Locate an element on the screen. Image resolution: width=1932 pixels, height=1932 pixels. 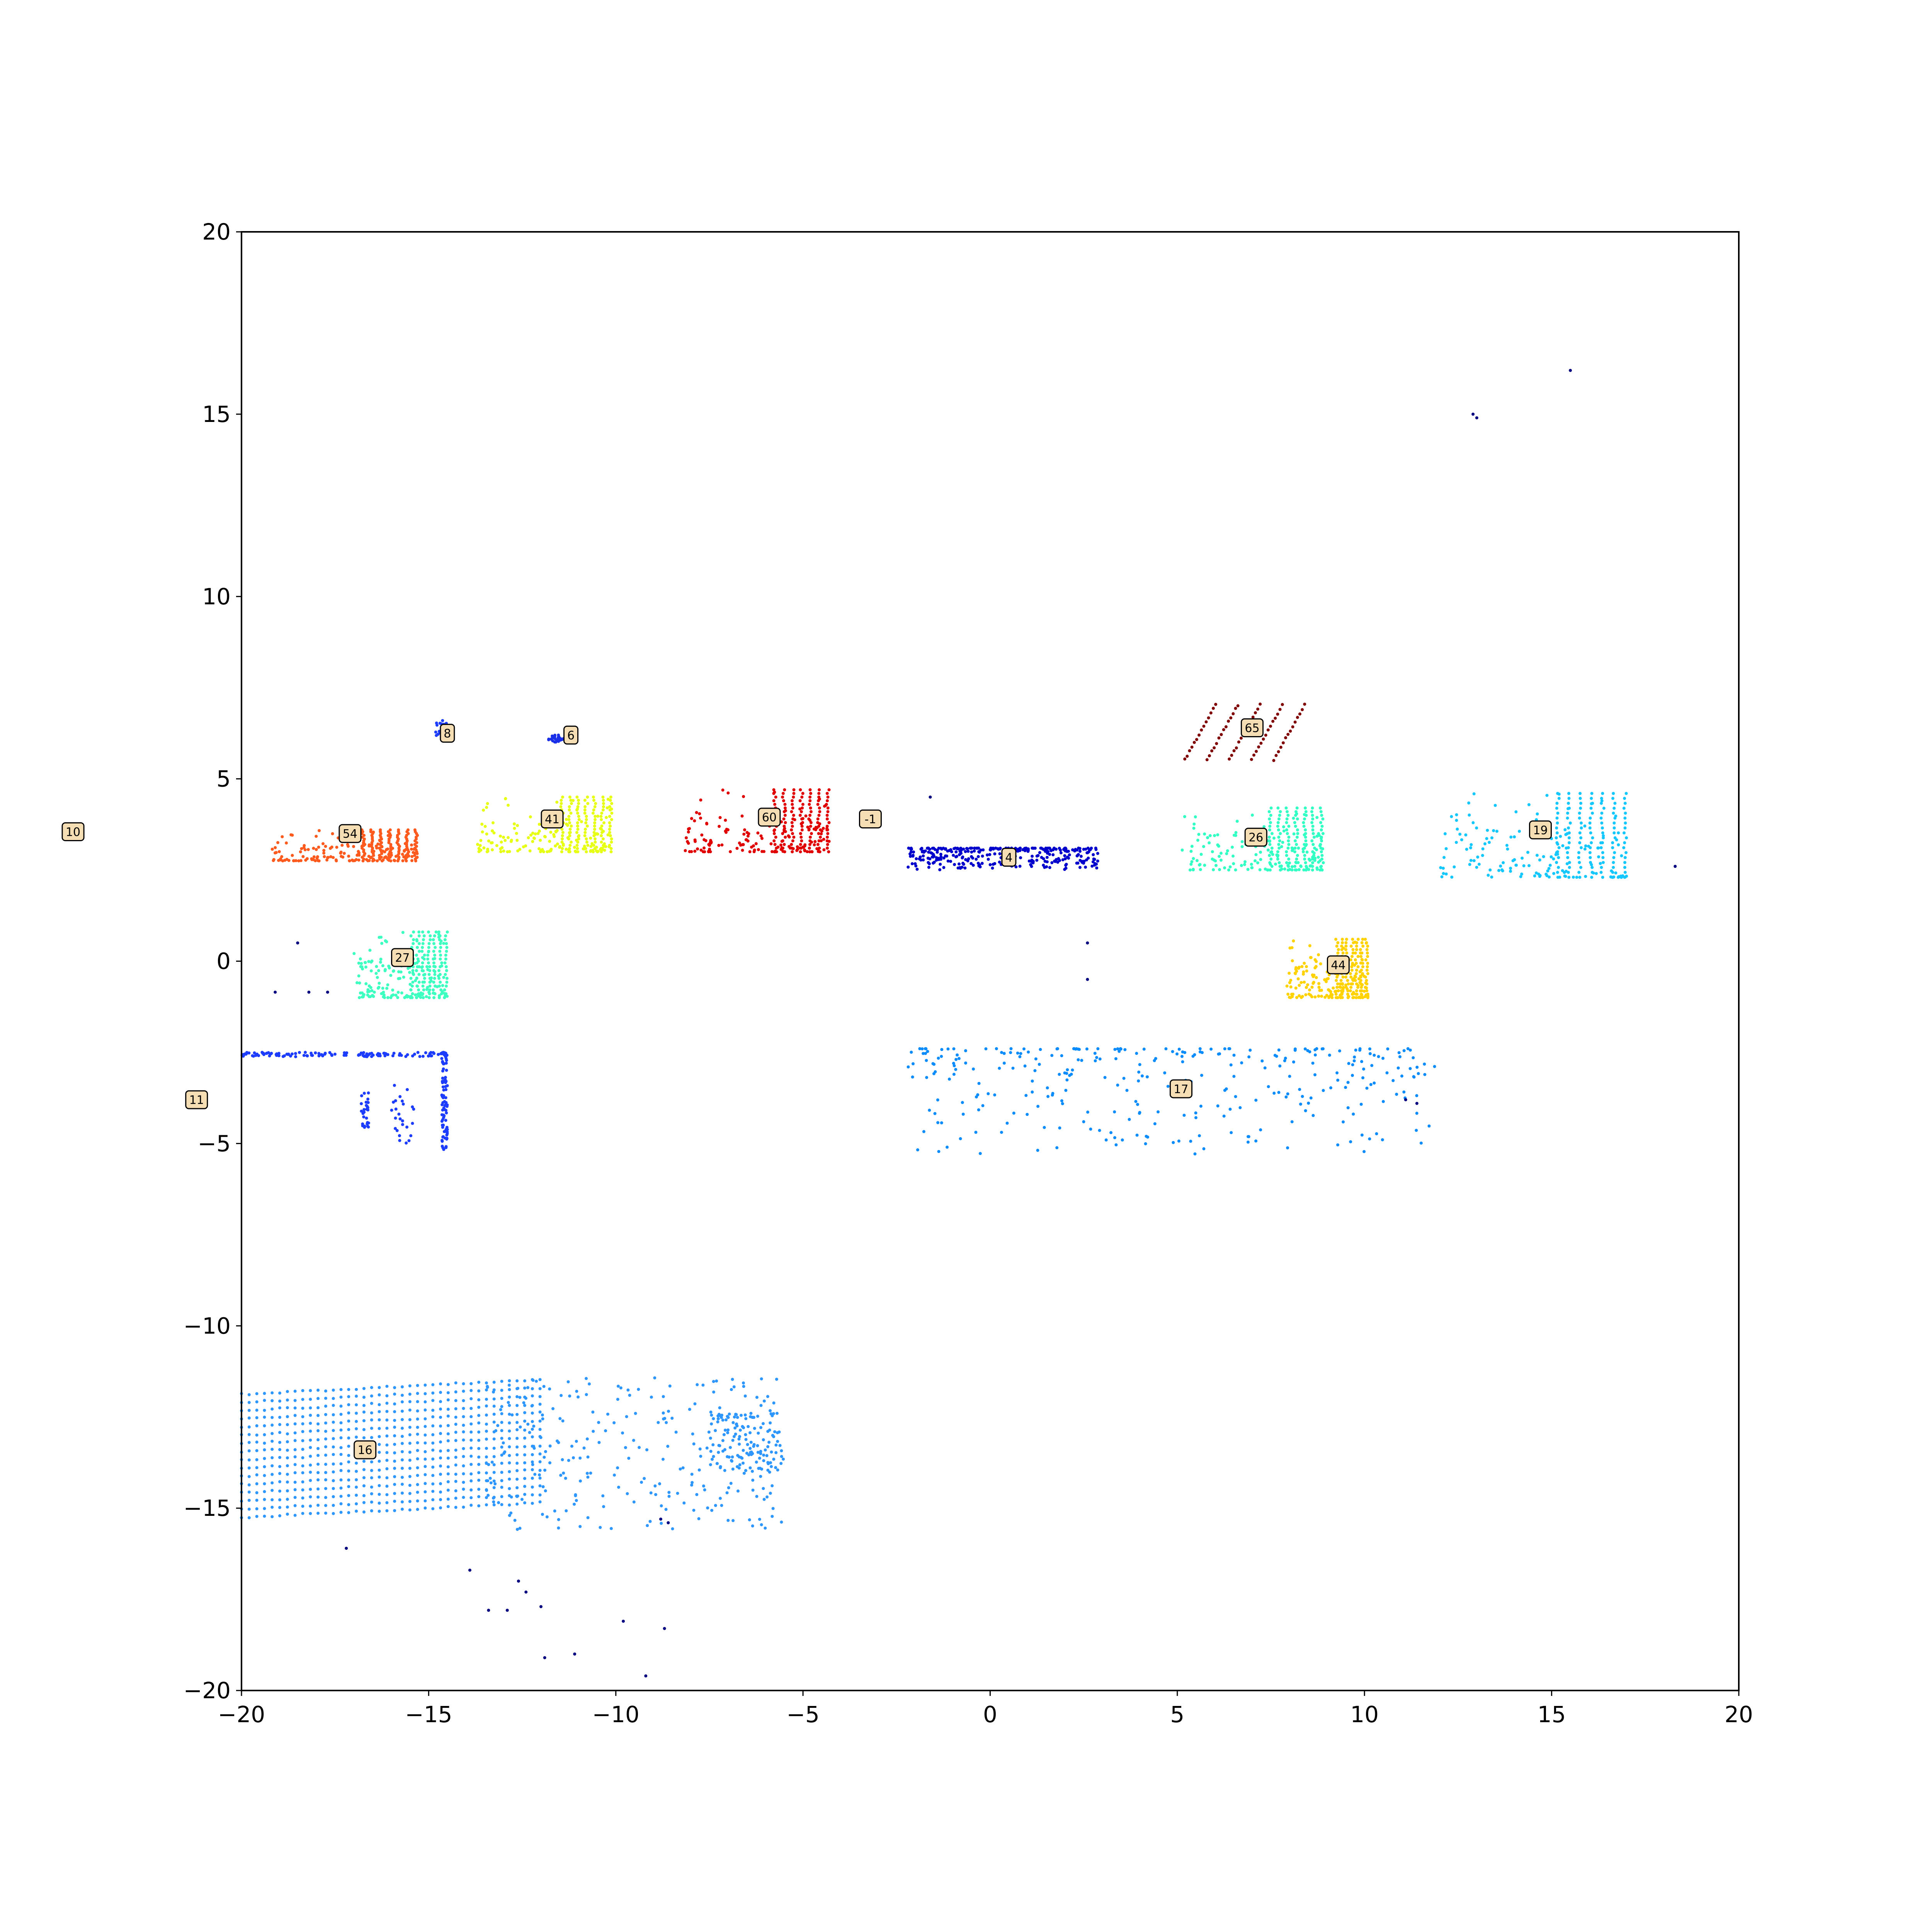
cluster-label-box is located at coordinates (365, 1449).